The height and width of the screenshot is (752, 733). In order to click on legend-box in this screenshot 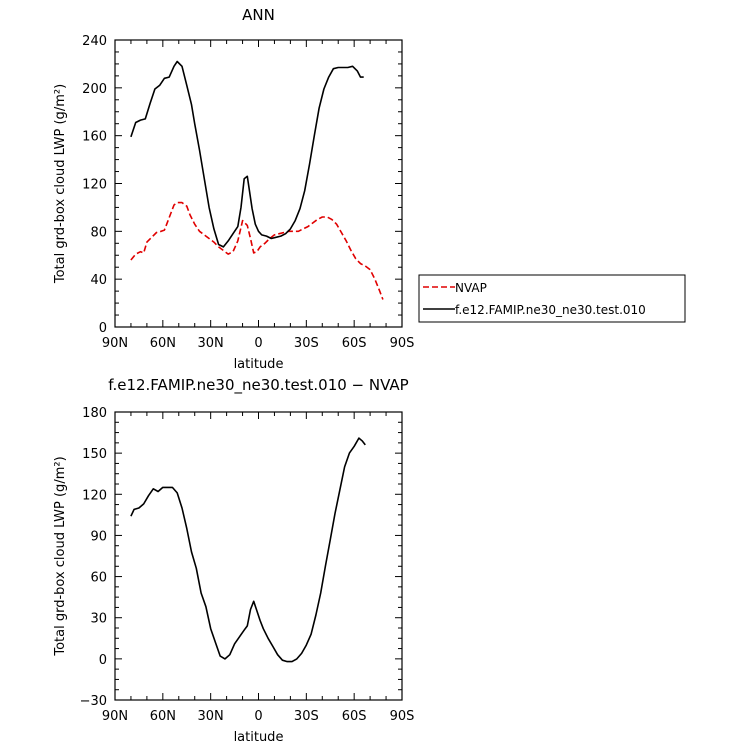, I will do `click(552, 298)`.